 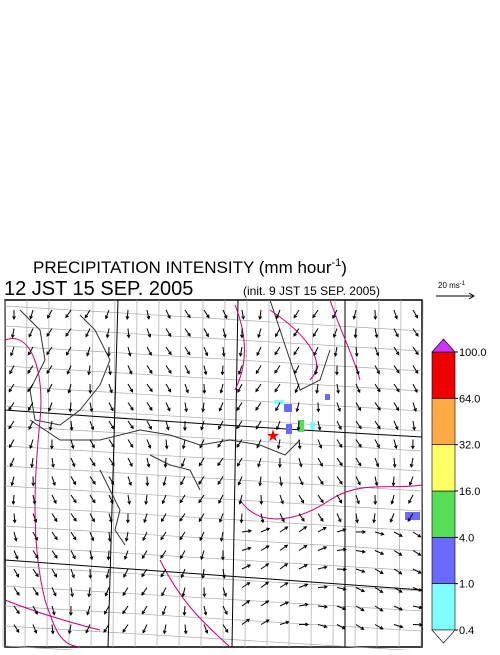 What do you see at coordinates (469, 446) in the screenshot?
I see `colorbar-label: 32.0` at bounding box center [469, 446].